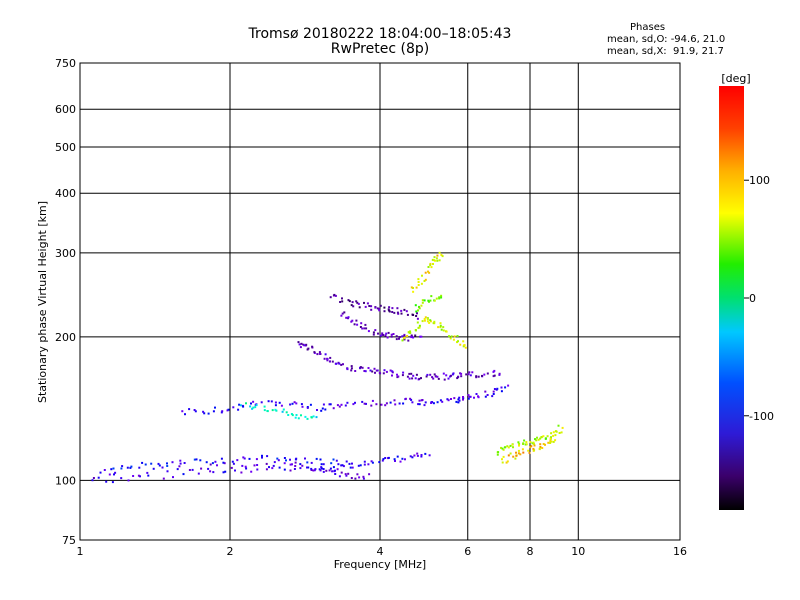 Image resolution: width=800 pixels, height=600 pixels. What do you see at coordinates (735, 78) in the screenshot?
I see `colorbar-label: [deg]` at bounding box center [735, 78].